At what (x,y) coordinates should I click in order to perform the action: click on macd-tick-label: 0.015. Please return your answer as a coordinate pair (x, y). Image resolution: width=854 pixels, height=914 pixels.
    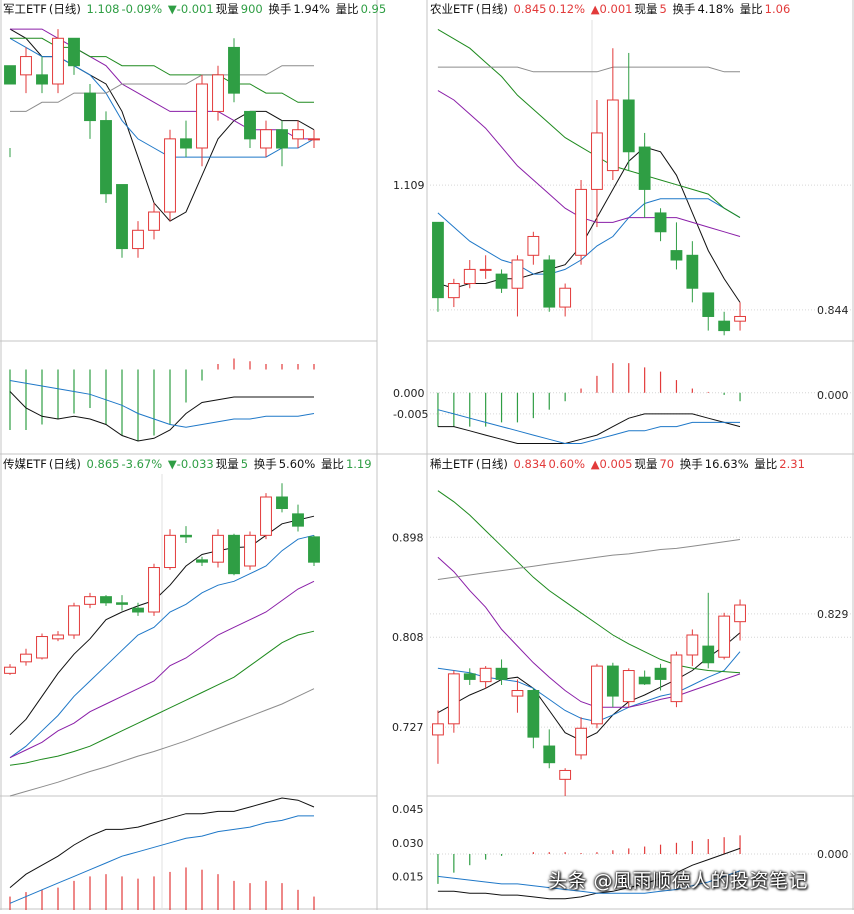
    Looking at the image, I should click on (408, 876).